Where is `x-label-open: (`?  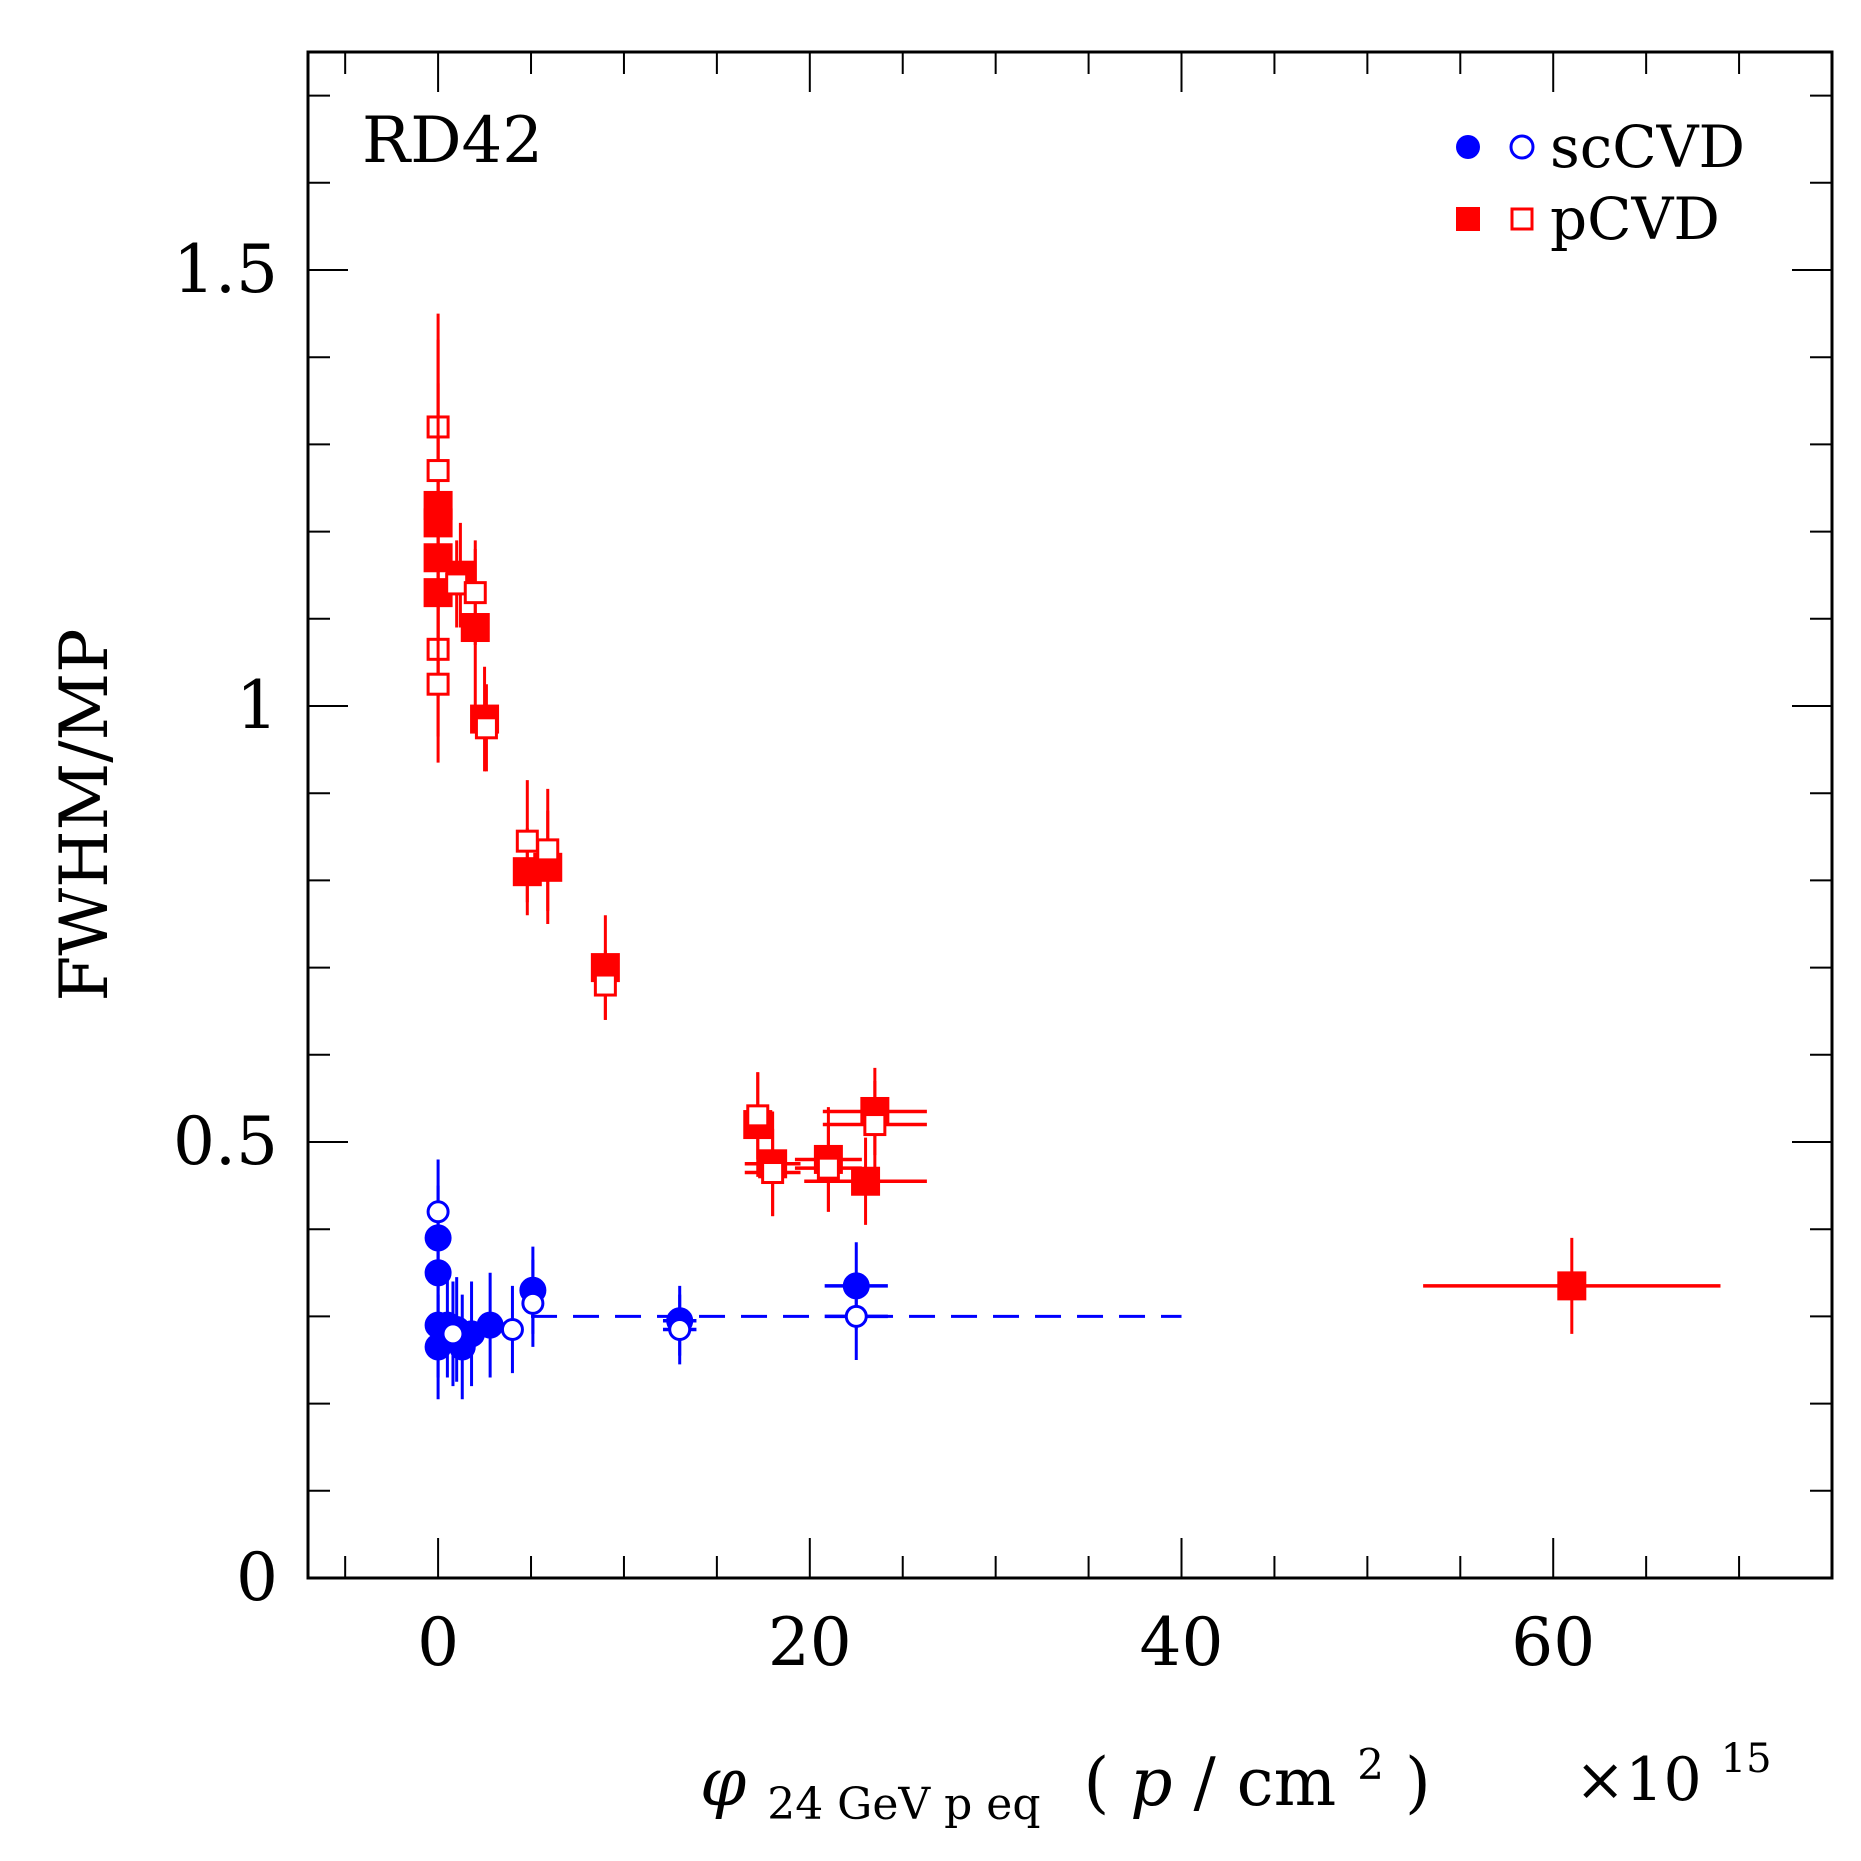 x-label-open: ( is located at coordinates (1096, 1782).